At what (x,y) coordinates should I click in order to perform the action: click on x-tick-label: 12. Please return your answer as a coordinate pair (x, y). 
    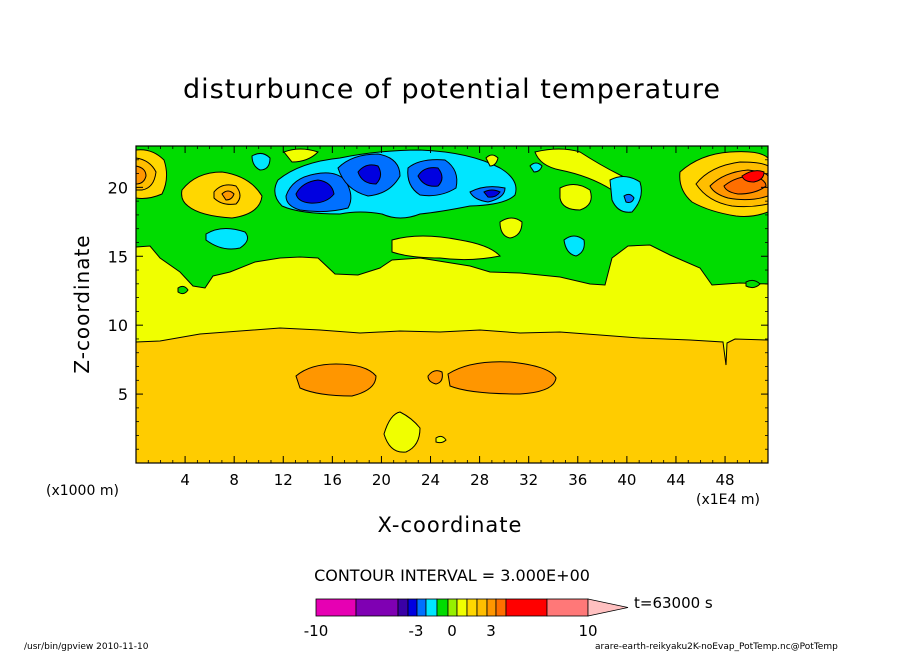
    Looking at the image, I should click on (283, 480).